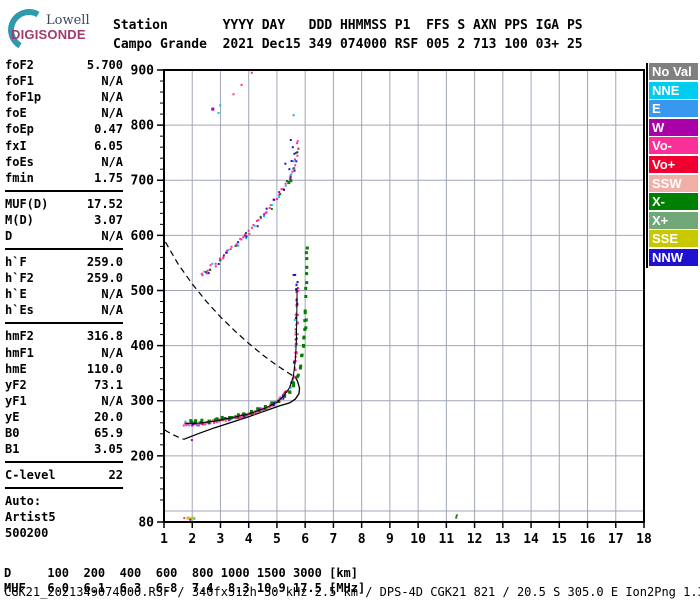 The image size is (700, 600). Describe the element at coordinates (290, 155) in the screenshot. I see `series-upper-outliers-nnw` at that location.